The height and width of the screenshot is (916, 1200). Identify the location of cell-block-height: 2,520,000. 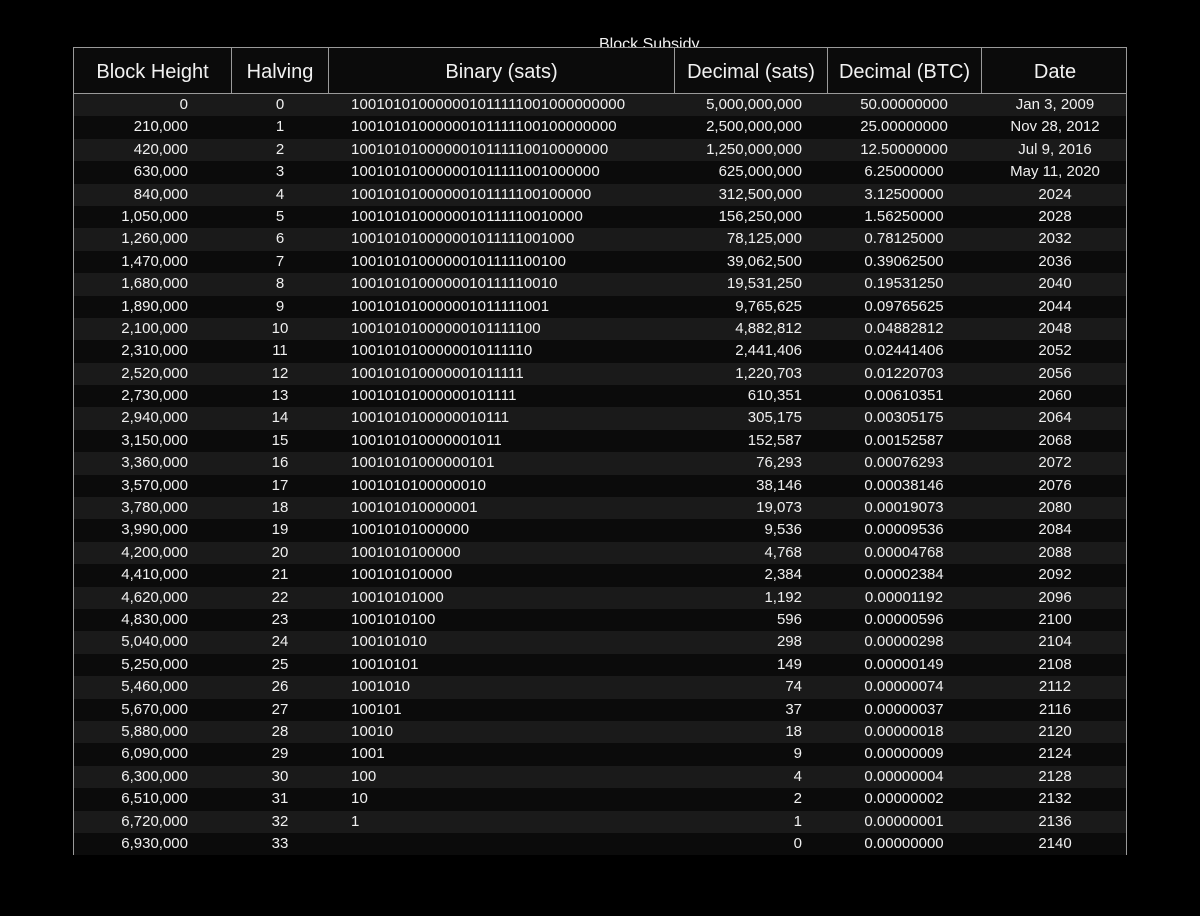
(154, 373).